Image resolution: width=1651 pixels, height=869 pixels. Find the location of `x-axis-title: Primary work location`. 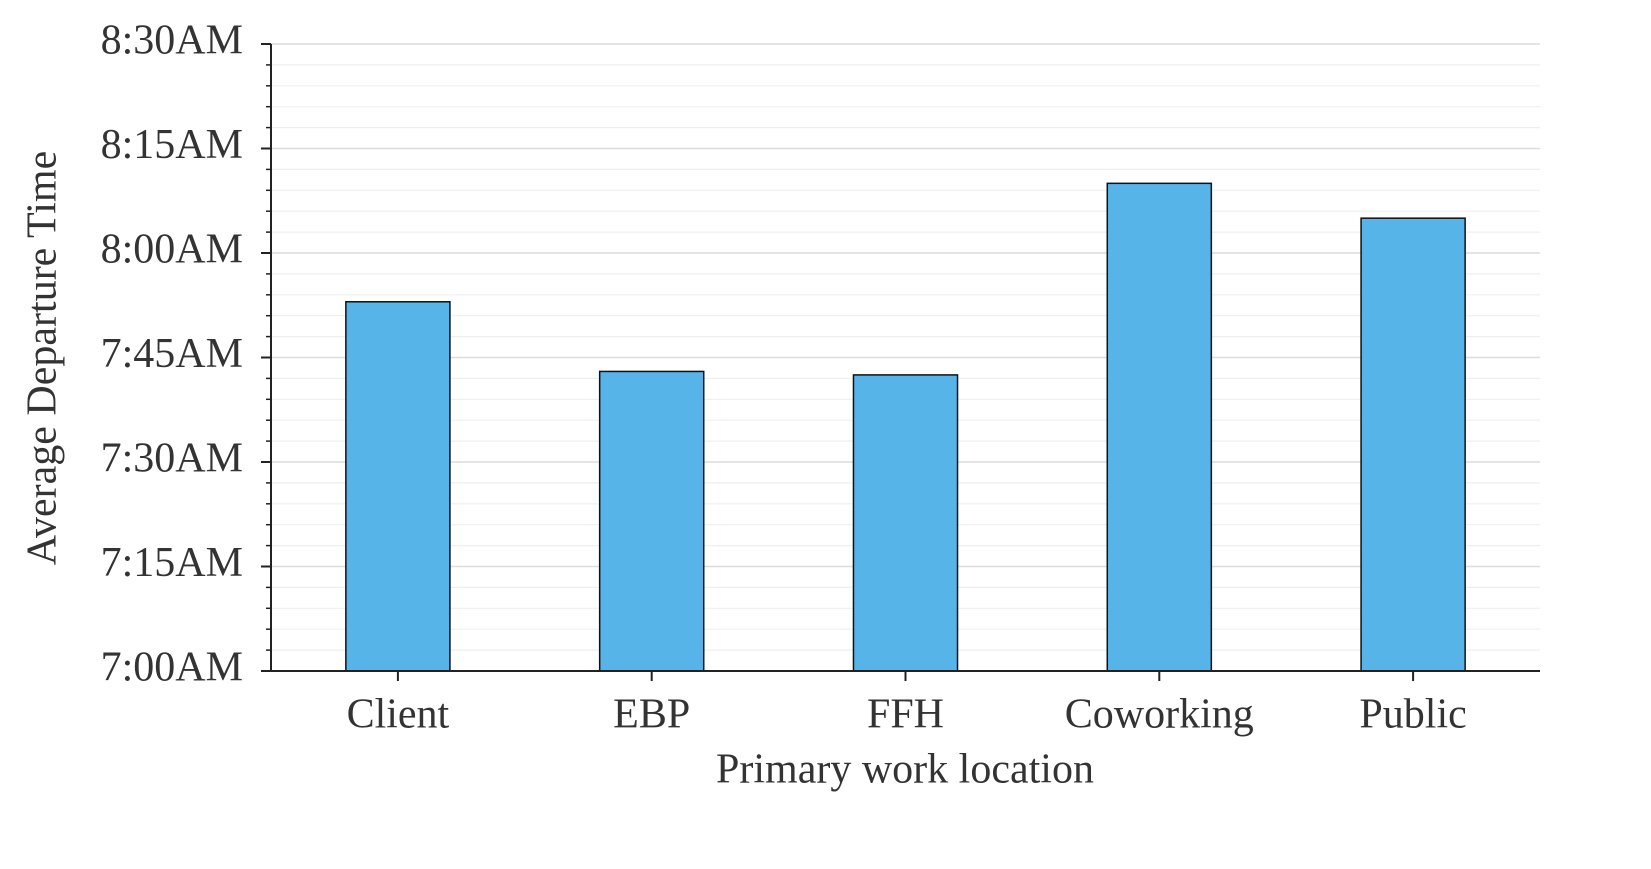

x-axis-title: Primary work location is located at coordinates (905, 770).